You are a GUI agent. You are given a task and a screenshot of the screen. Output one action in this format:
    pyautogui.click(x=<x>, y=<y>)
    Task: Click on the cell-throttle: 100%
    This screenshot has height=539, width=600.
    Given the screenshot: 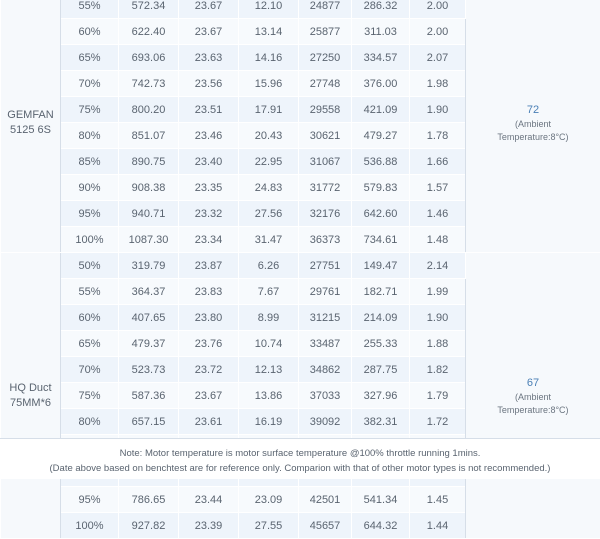 What is the action you would take?
    pyautogui.click(x=90, y=240)
    